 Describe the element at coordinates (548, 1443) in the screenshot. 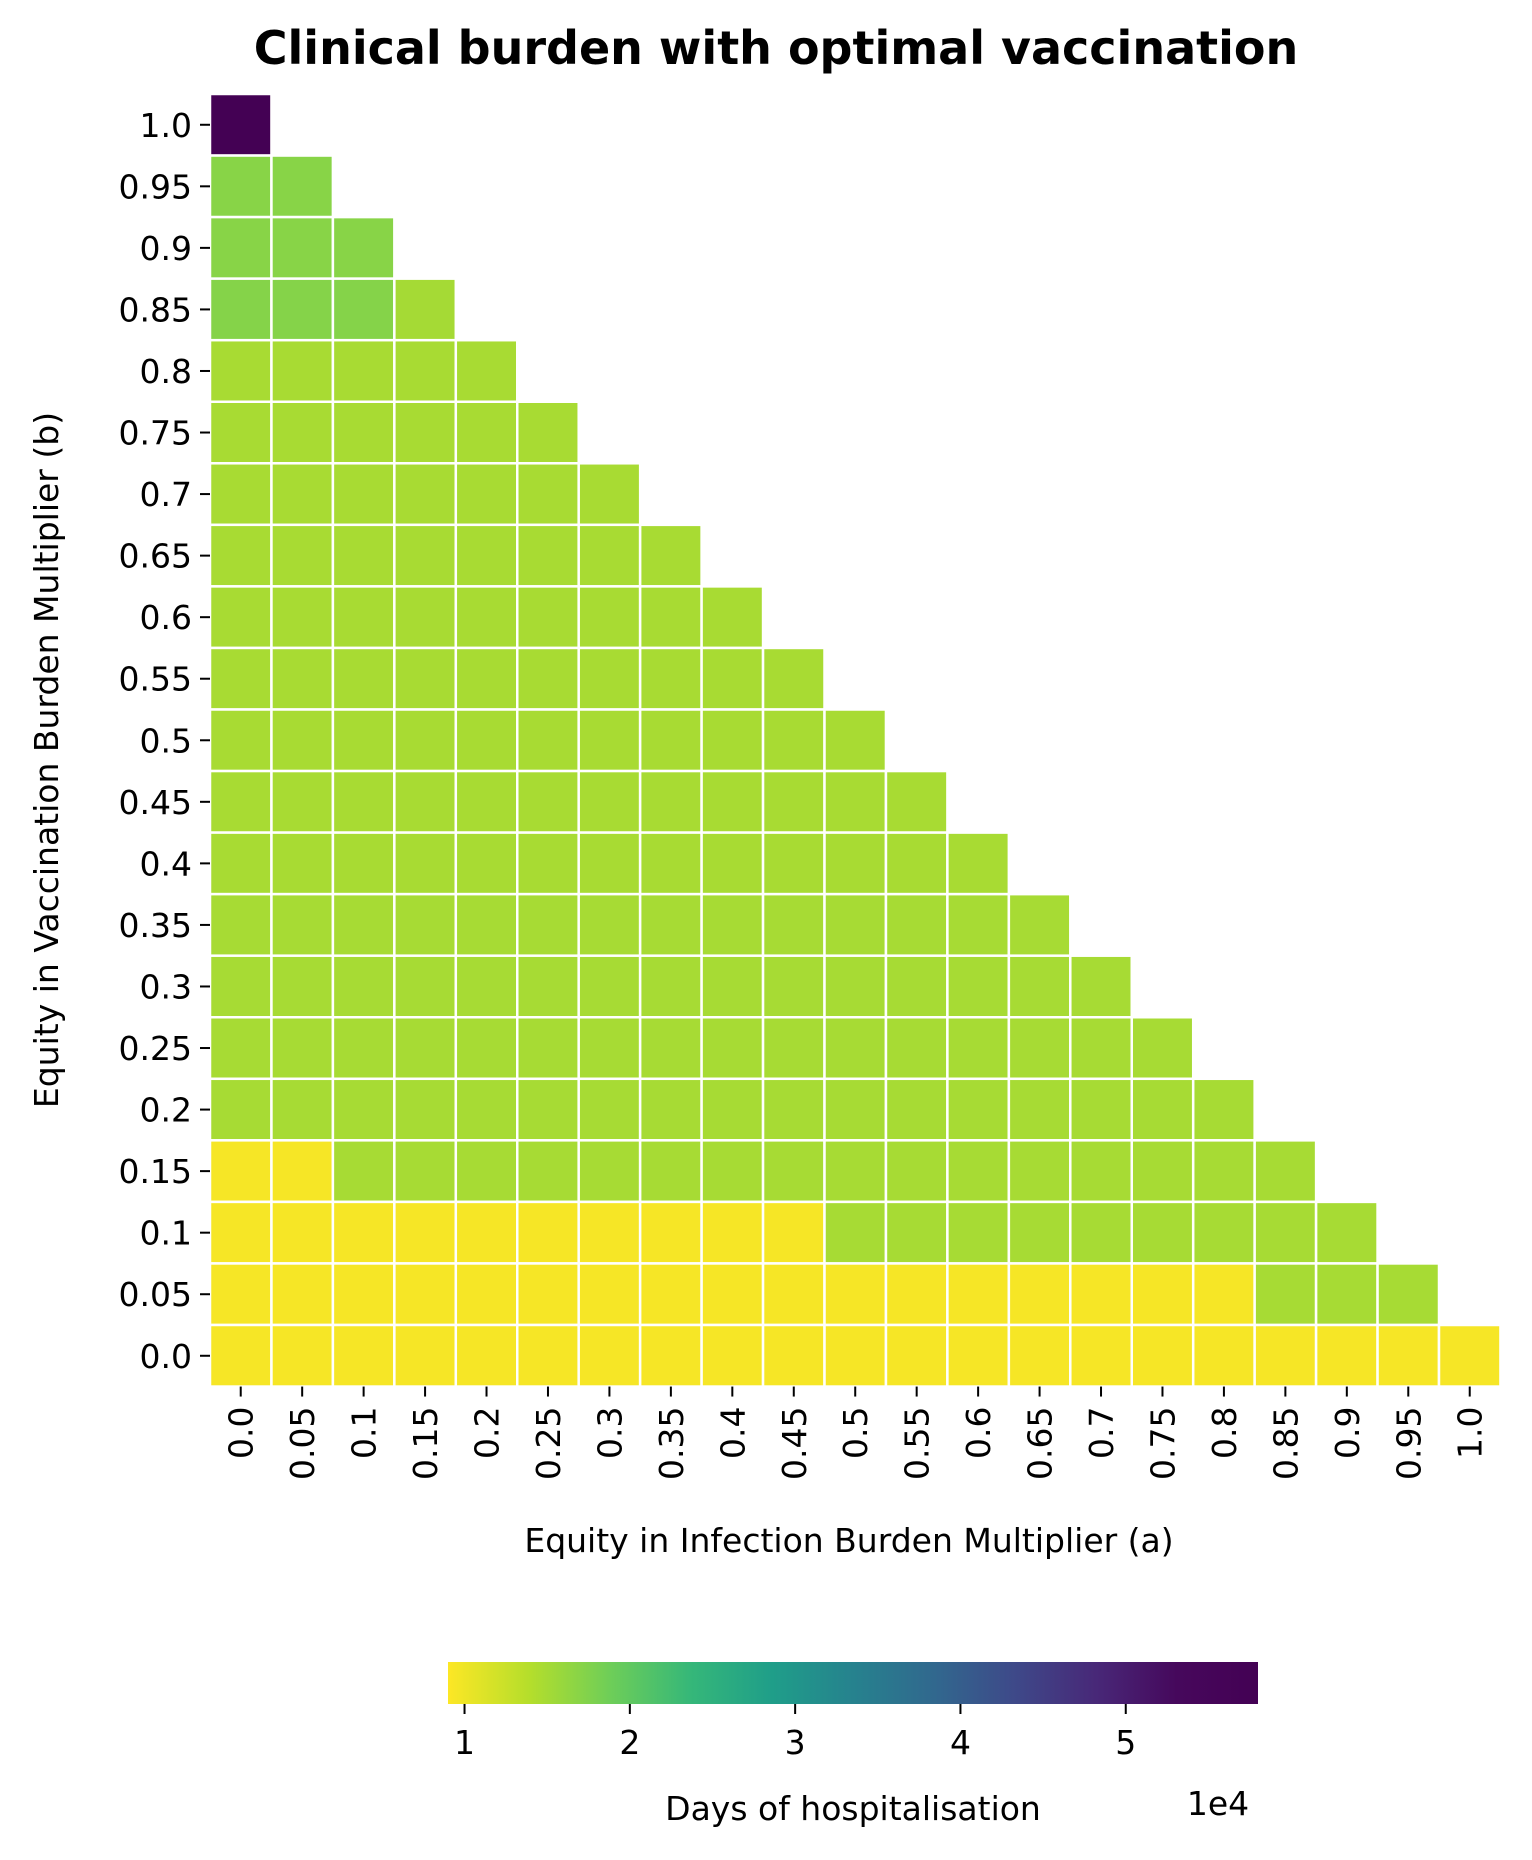

I see `x-tick-label: 0.25` at that location.